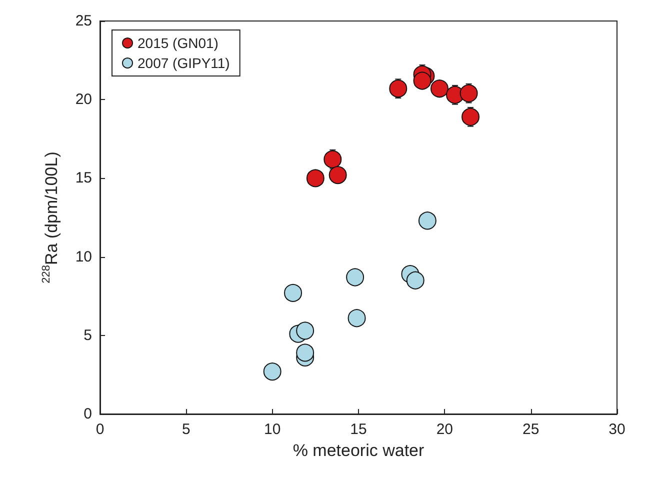 The height and width of the screenshot is (492, 645). What do you see at coordinates (83, 257) in the screenshot?
I see `y-tick-label: 10` at bounding box center [83, 257].